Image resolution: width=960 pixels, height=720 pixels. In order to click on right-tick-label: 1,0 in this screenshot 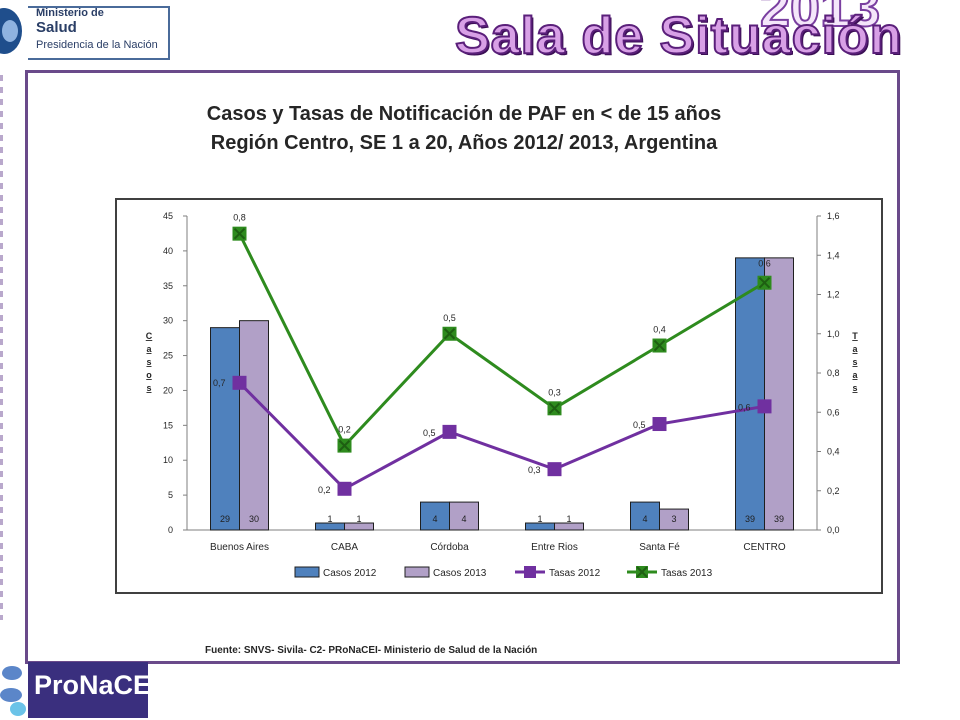, I will do `click(833, 334)`.